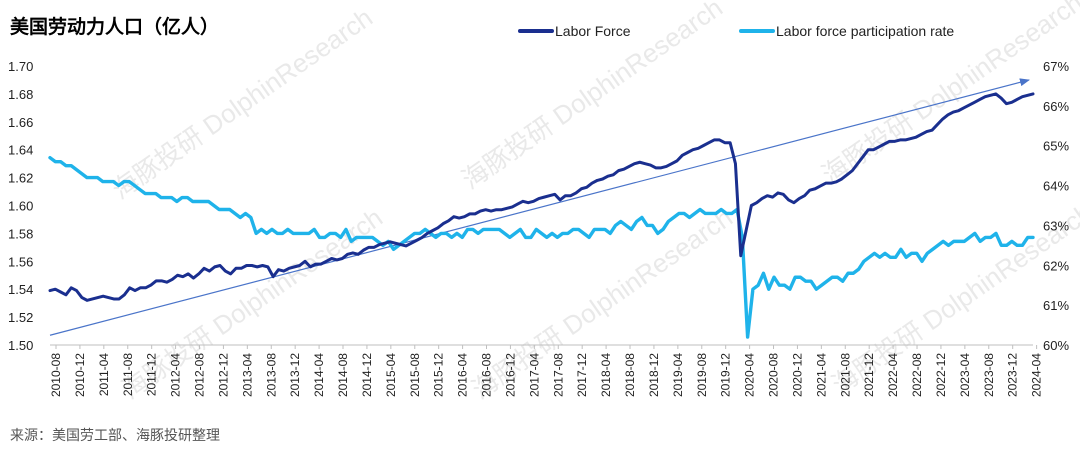 Image resolution: width=1080 pixels, height=455 pixels. What do you see at coordinates (630, 375) in the screenshot?
I see `x-axis-tick: 2018-08` at bounding box center [630, 375].